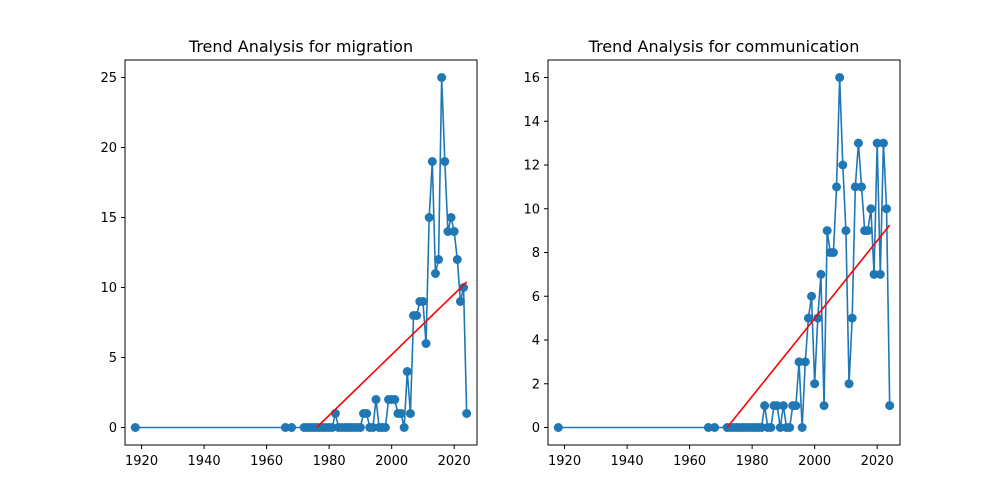 The height and width of the screenshot is (500, 1000). Describe the element at coordinates (531, 122) in the screenshot. I see `y-tick-label: 14` at that location.